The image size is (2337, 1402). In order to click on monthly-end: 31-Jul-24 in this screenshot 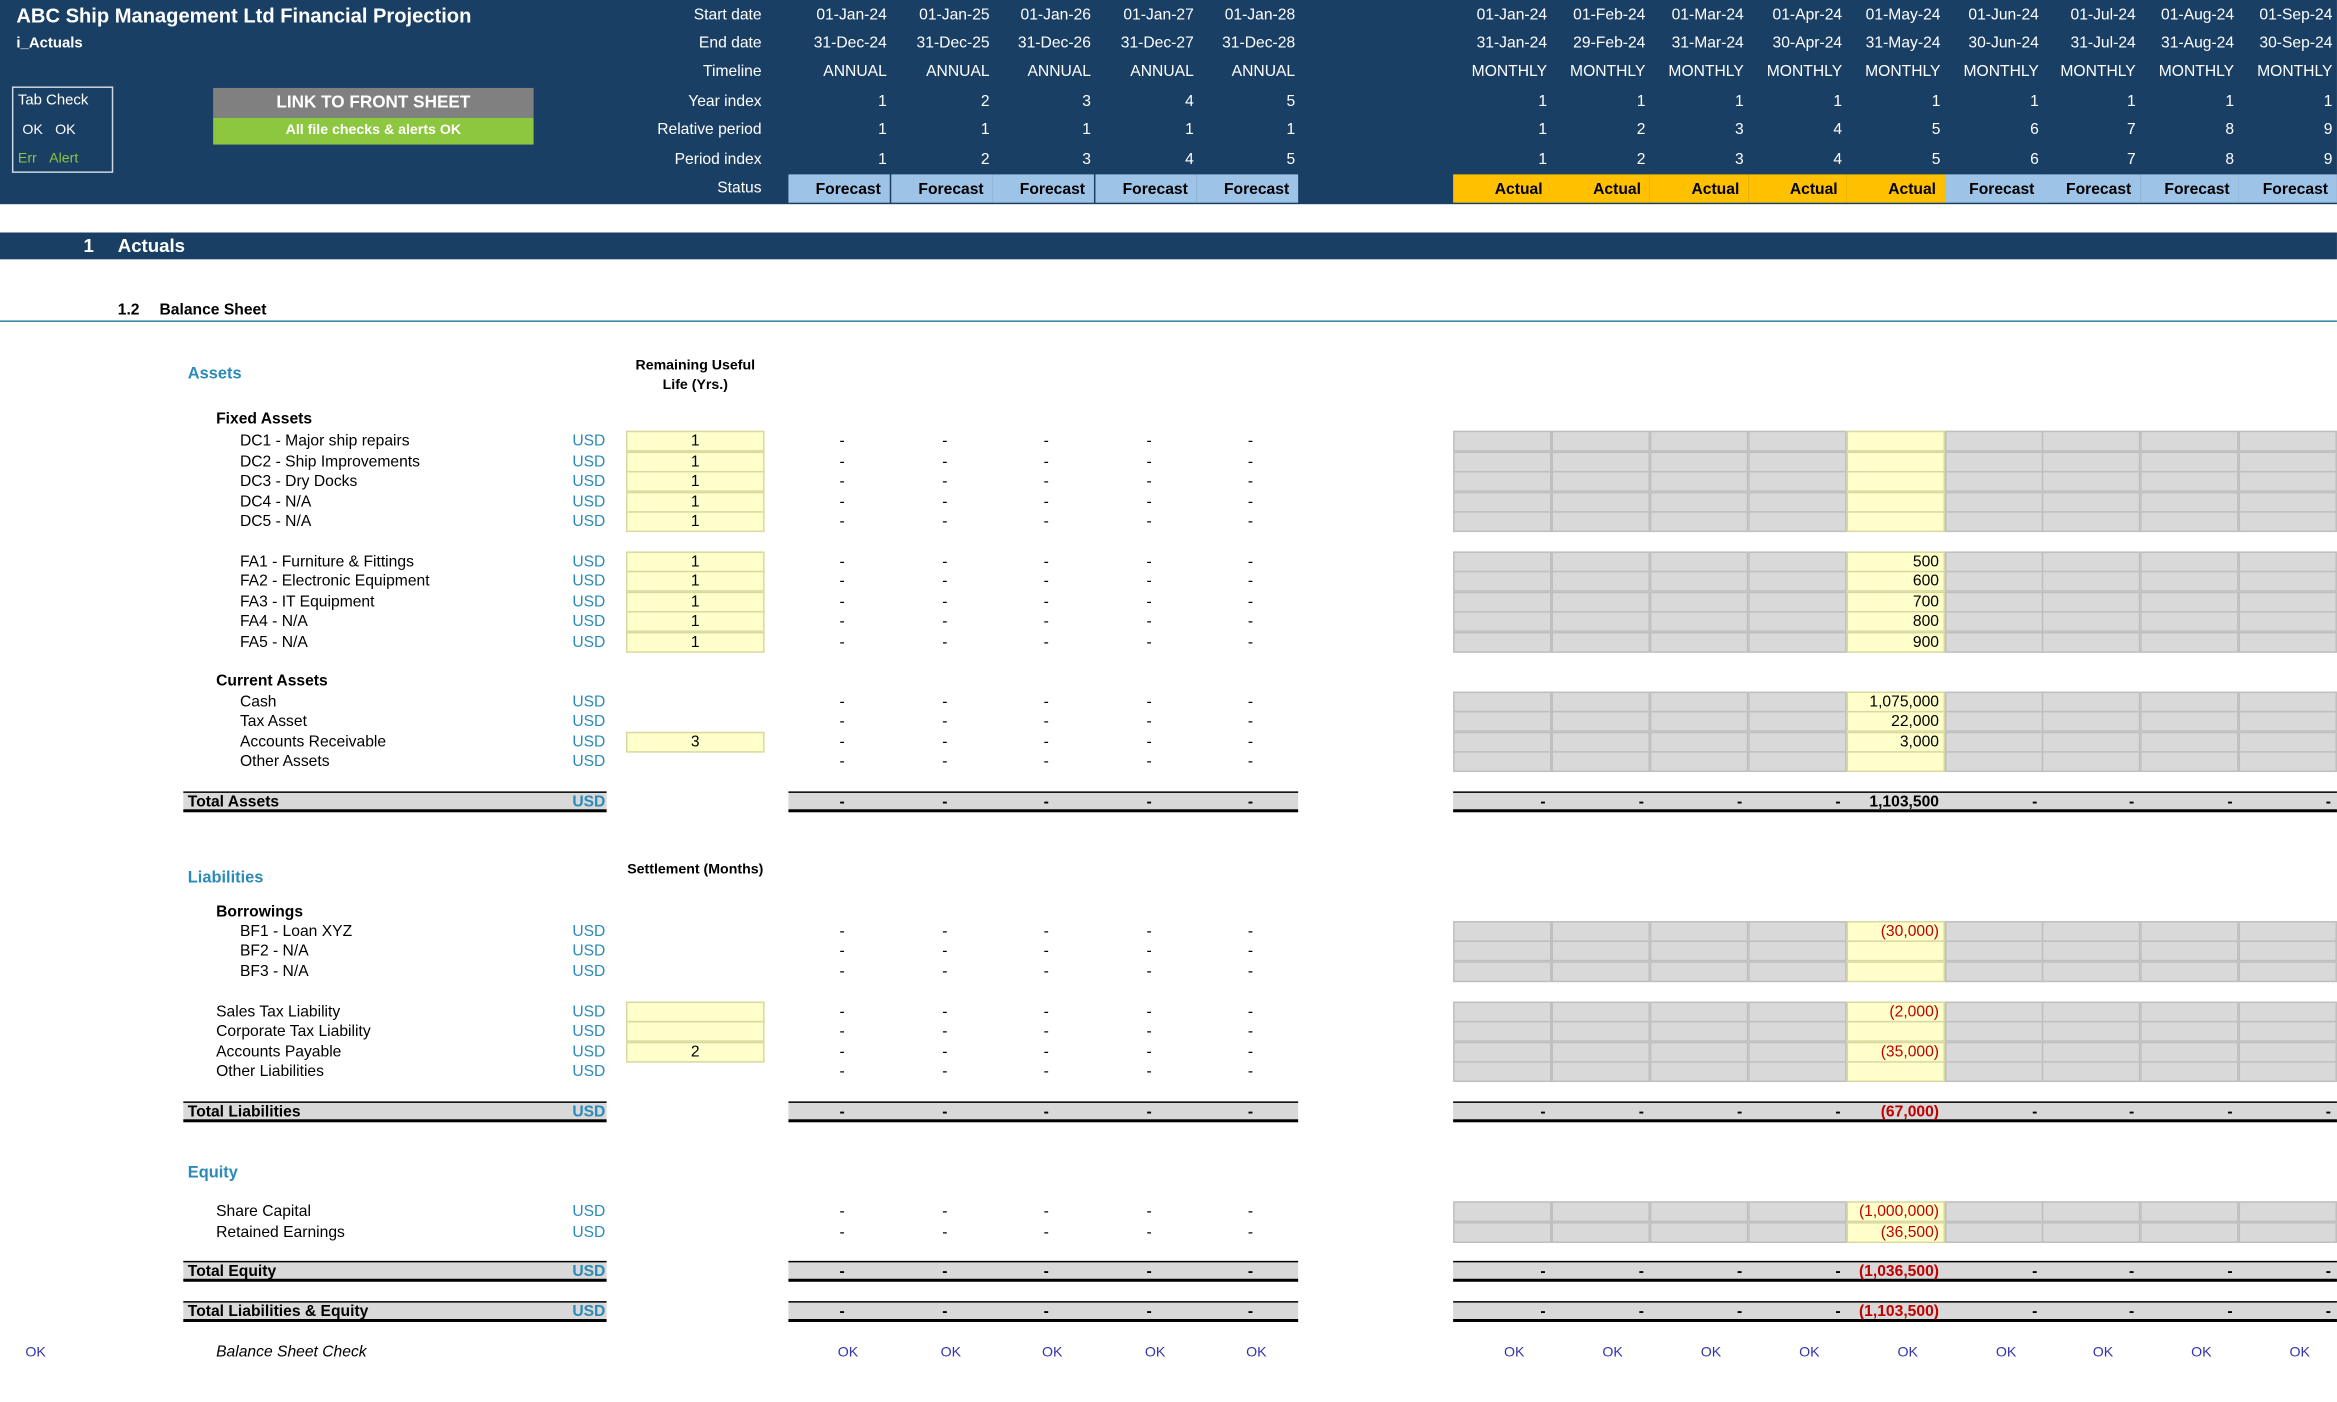, I will do `click(2103, 43)`.